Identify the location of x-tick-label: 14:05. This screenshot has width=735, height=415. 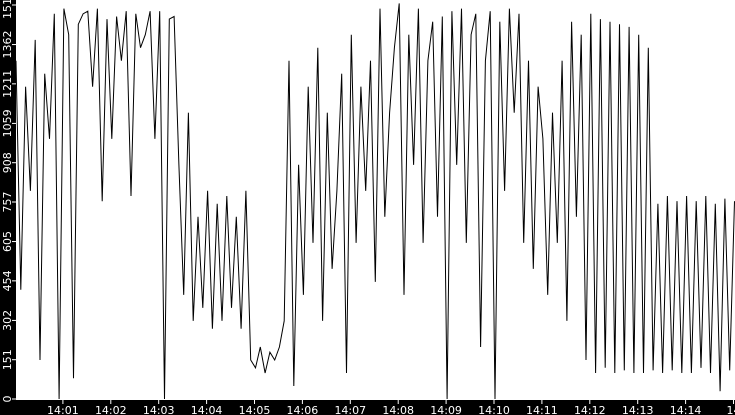
(255, 409).